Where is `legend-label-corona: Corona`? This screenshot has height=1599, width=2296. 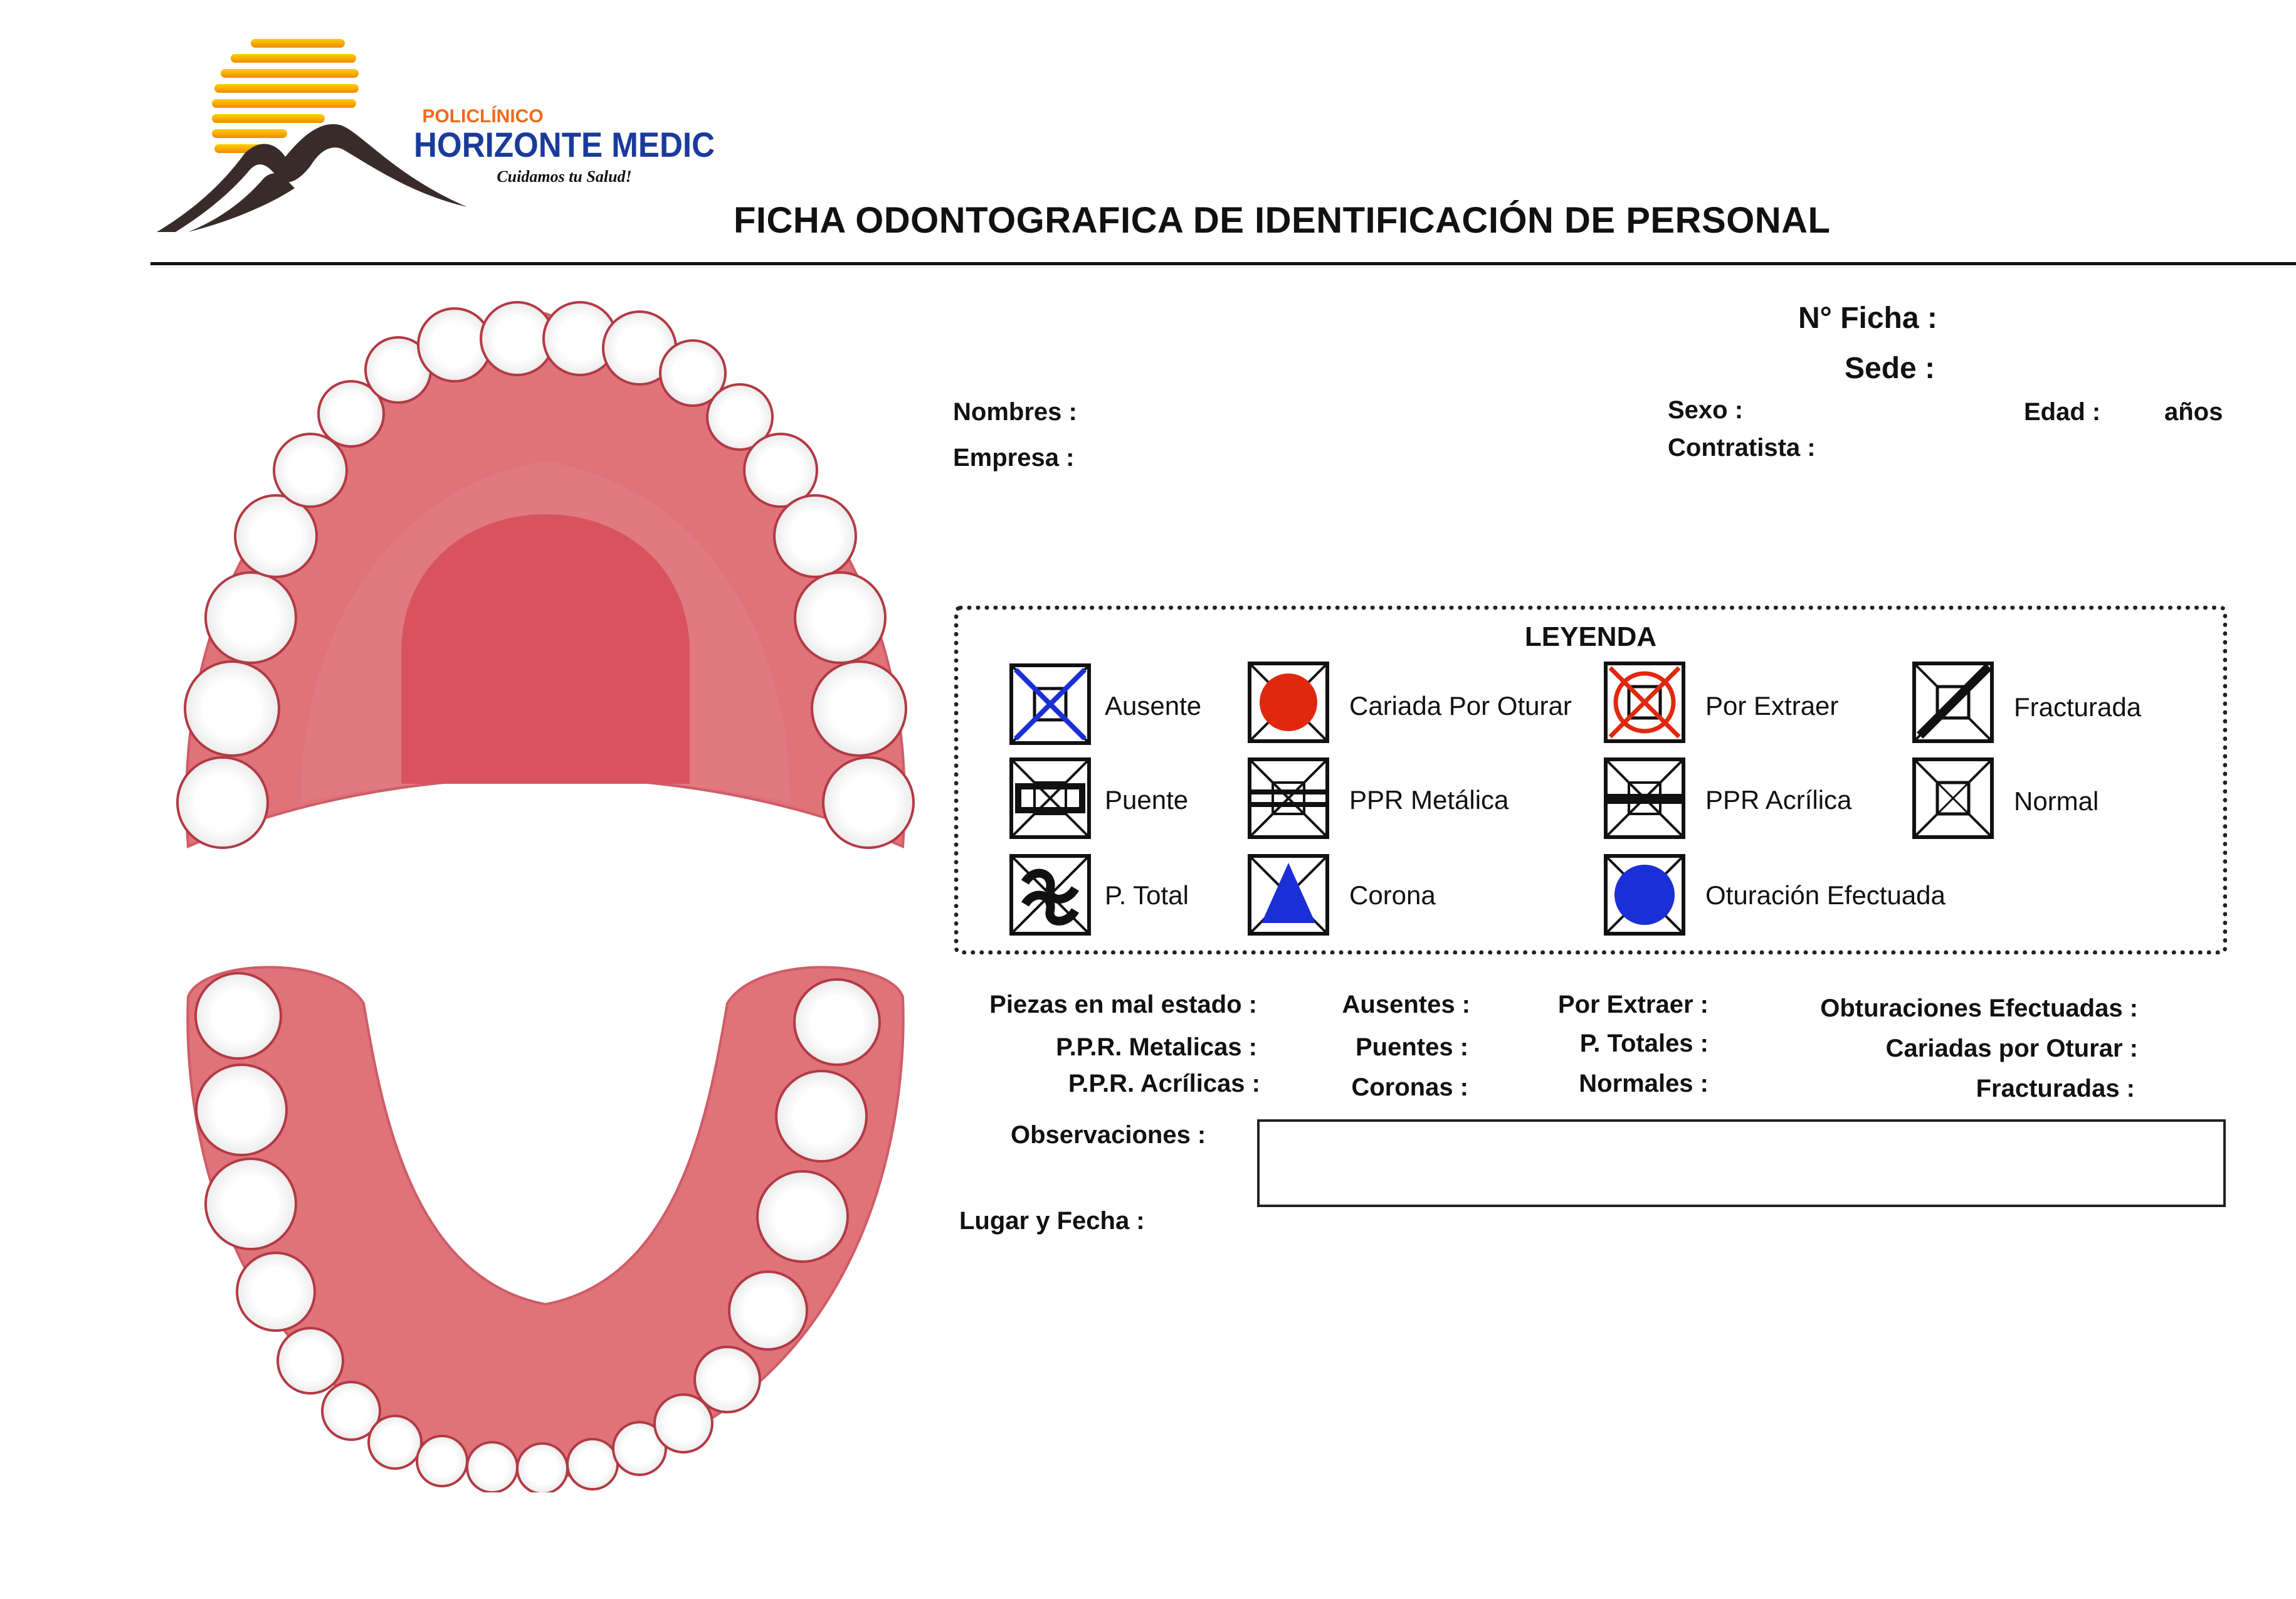 legend-label-corona: Corona is located at coordinates (1392, 895).